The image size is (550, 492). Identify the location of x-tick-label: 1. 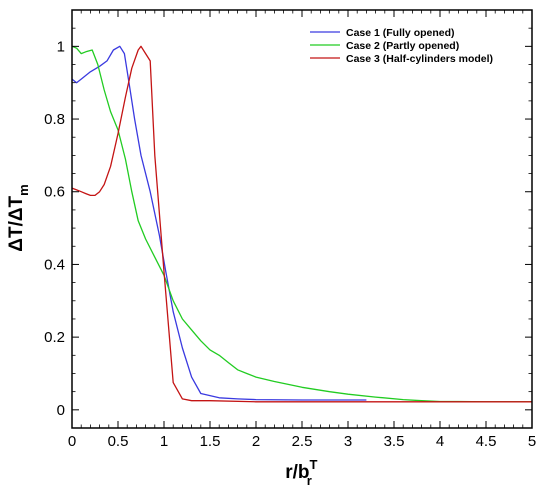
(164, 441).